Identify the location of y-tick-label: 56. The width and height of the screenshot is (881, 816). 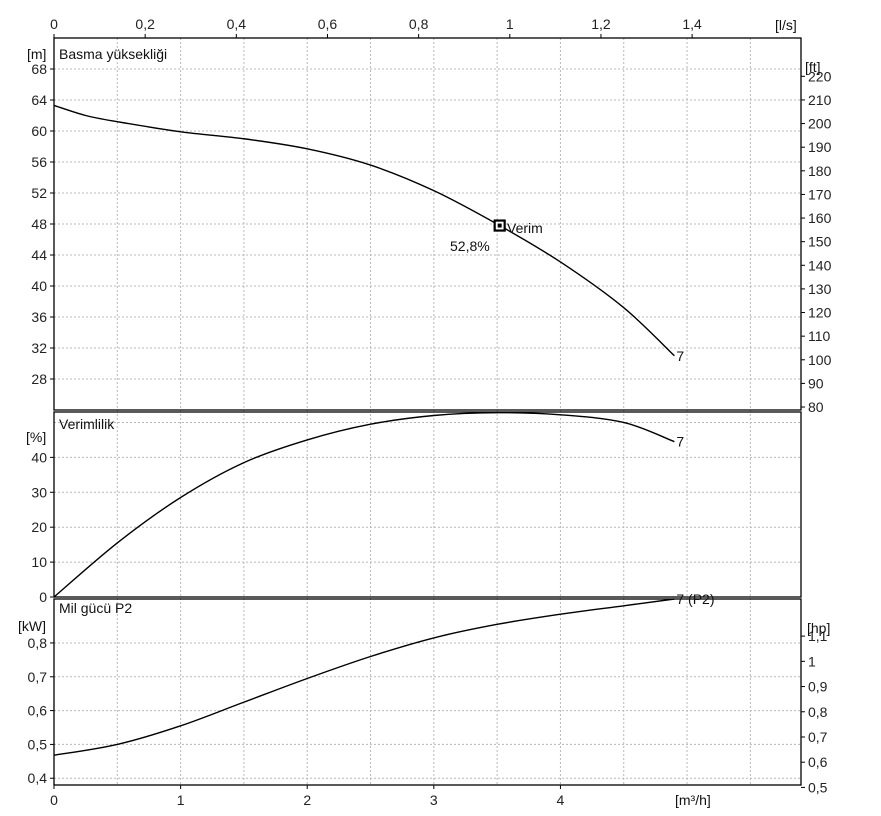
(39, 162).